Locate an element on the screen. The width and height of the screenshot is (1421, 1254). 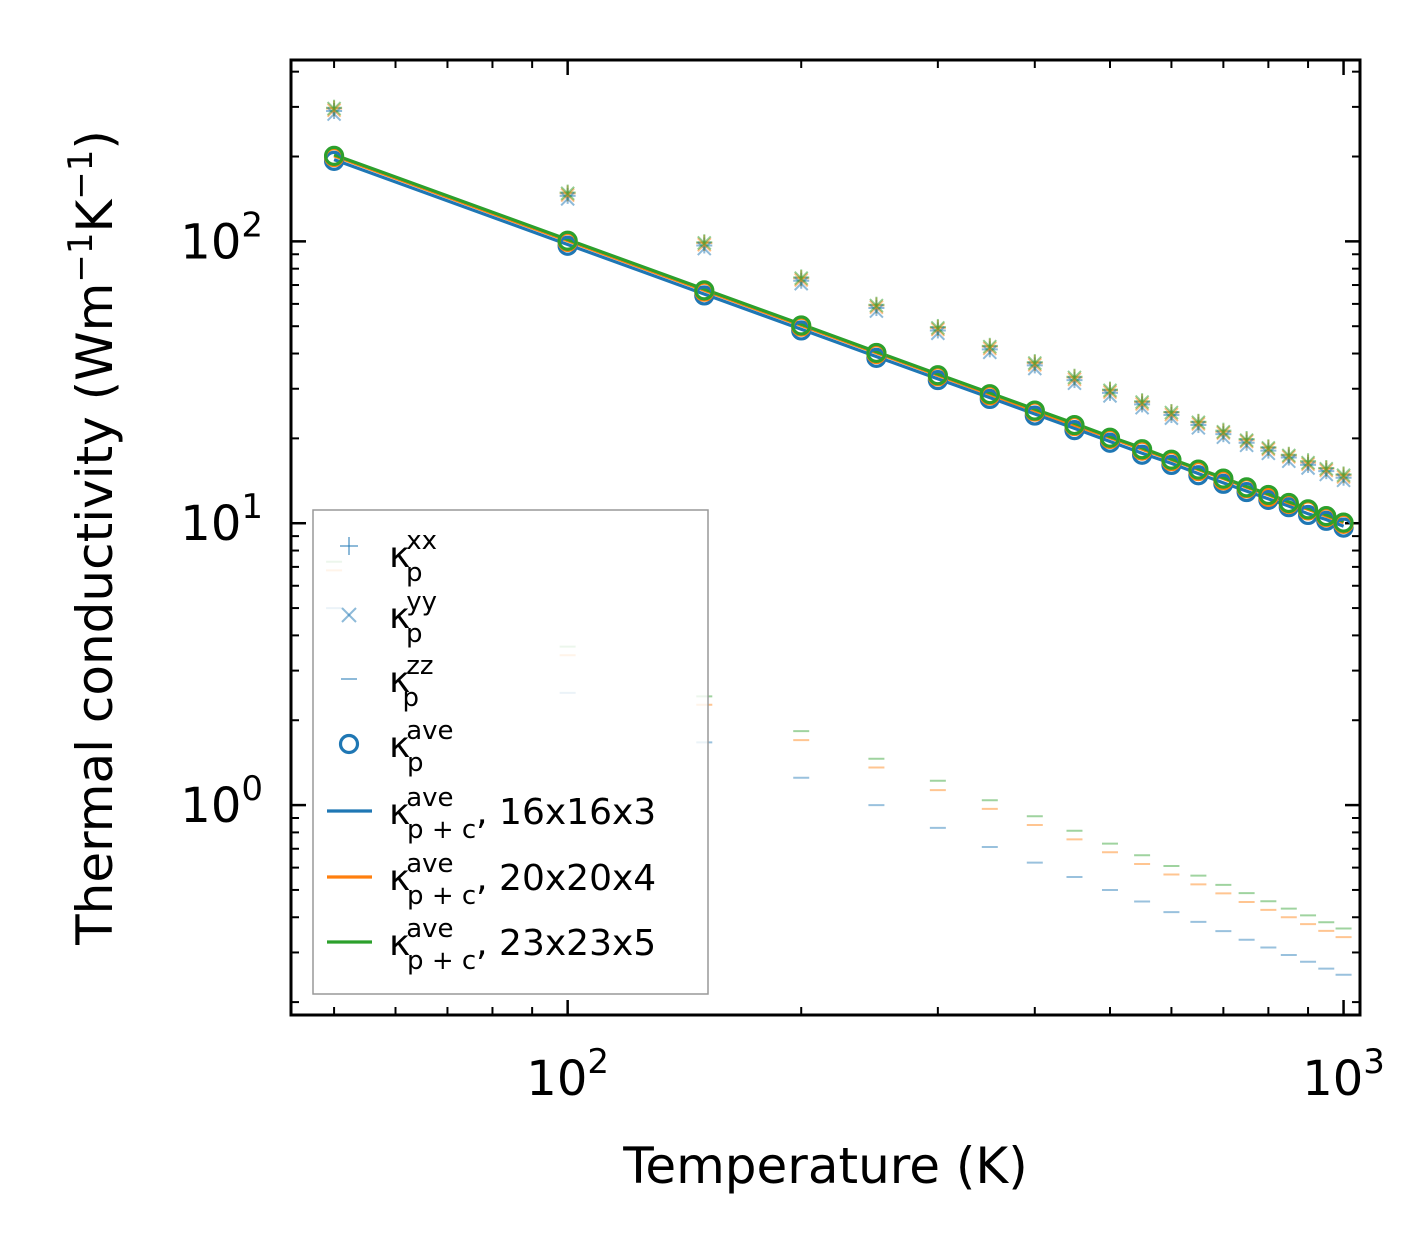
legend-label-sup: yy is located at coordinates (421, 602).